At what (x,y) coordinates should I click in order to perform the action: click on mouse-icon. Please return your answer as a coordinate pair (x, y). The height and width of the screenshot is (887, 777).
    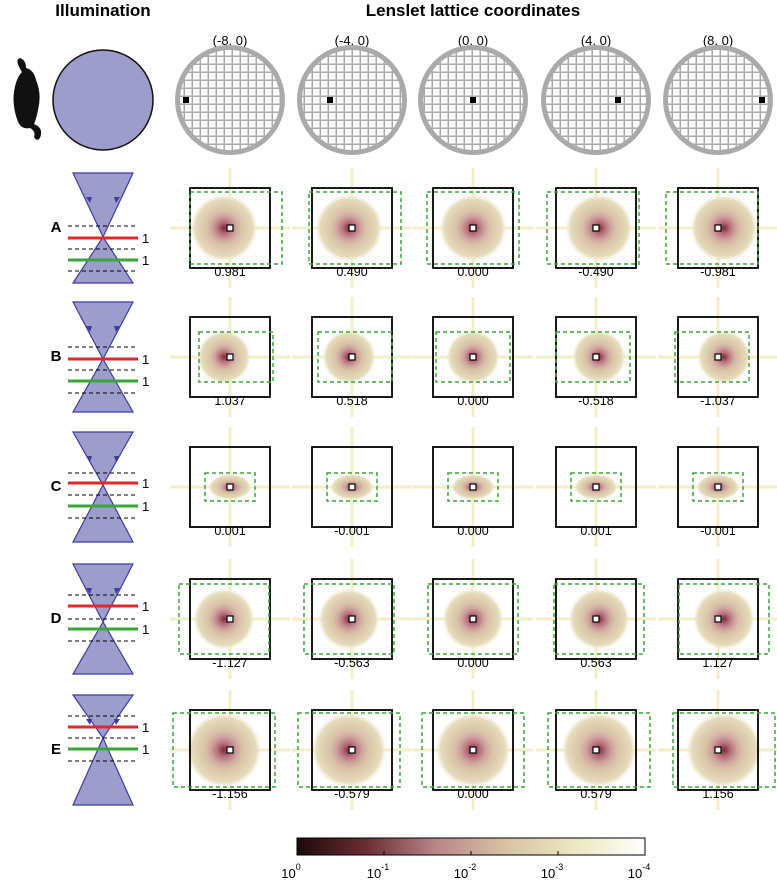
    Looking at the image, I should click on (27, 99).